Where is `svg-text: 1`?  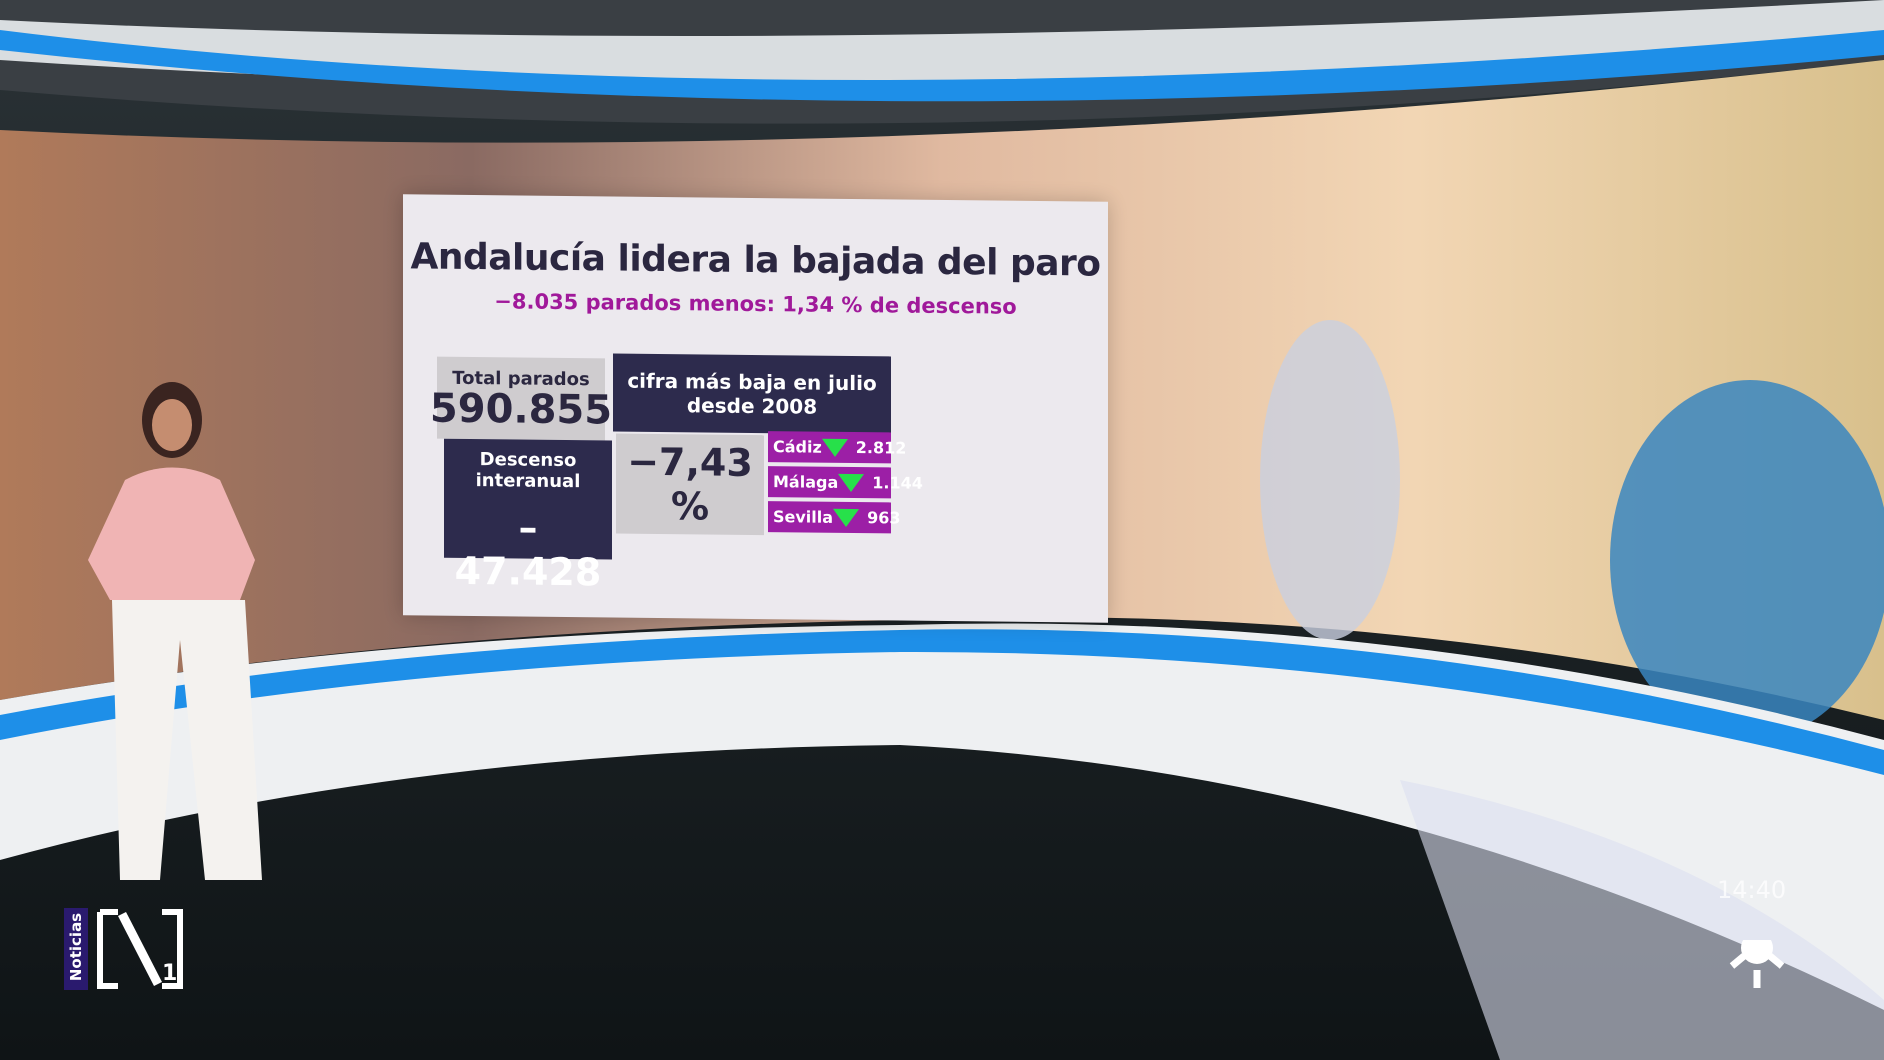 svg-text: 1 is located at coordinates (169, 973).